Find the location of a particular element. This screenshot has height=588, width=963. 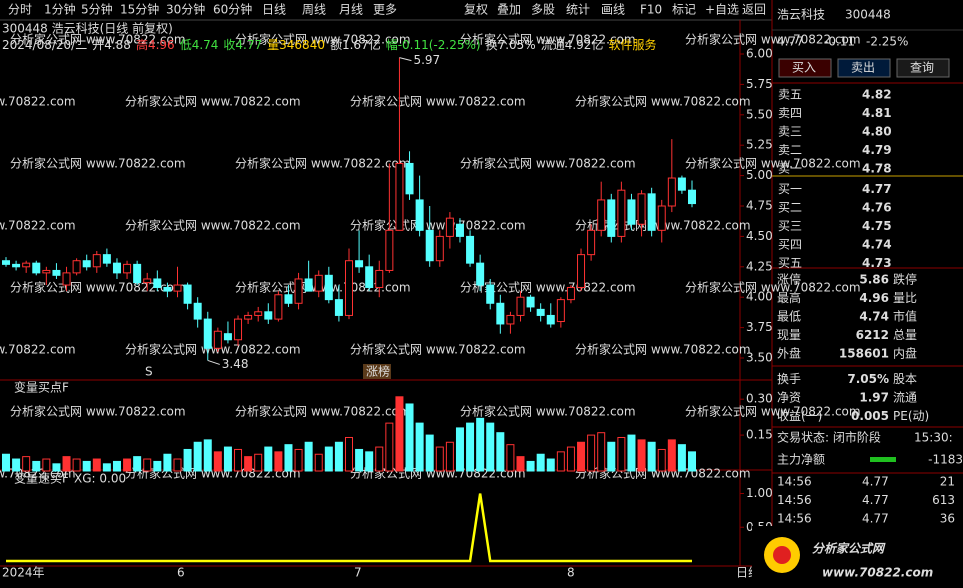

toolbar-tab: 1分钟 is located at coordinates (60, 9).